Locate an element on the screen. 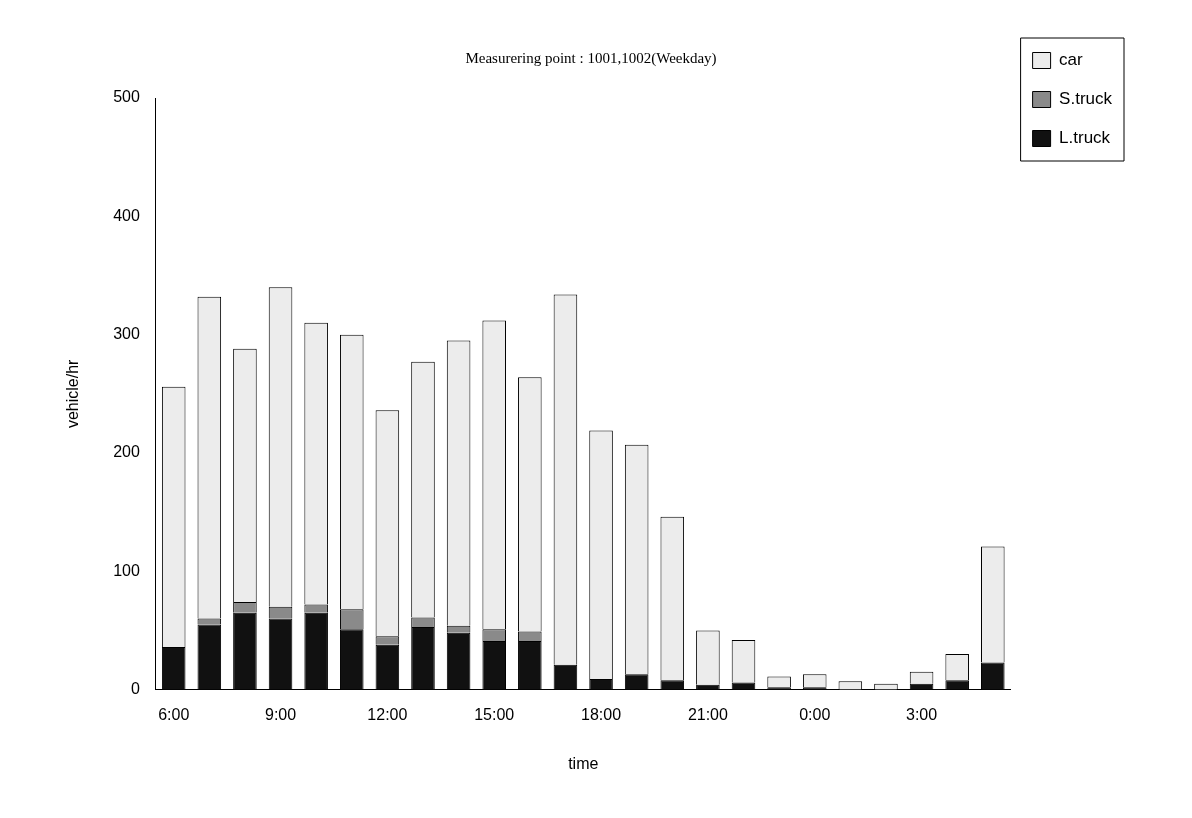 This screenshot has height=818, width=1192. y-tick-label: 300 is located at coordinates (126, 334).